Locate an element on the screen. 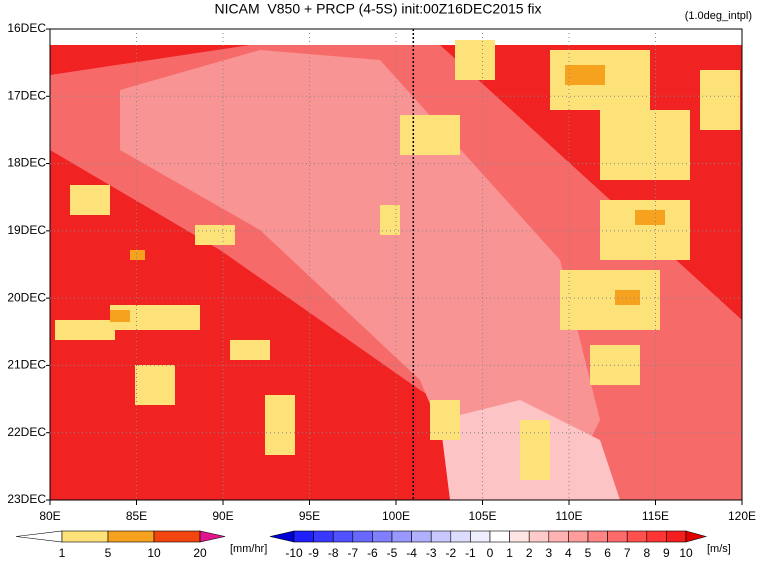 The width and height of the screenshot is (759, 561). colorbar-label: -10 is located at coordinates (294, 553).